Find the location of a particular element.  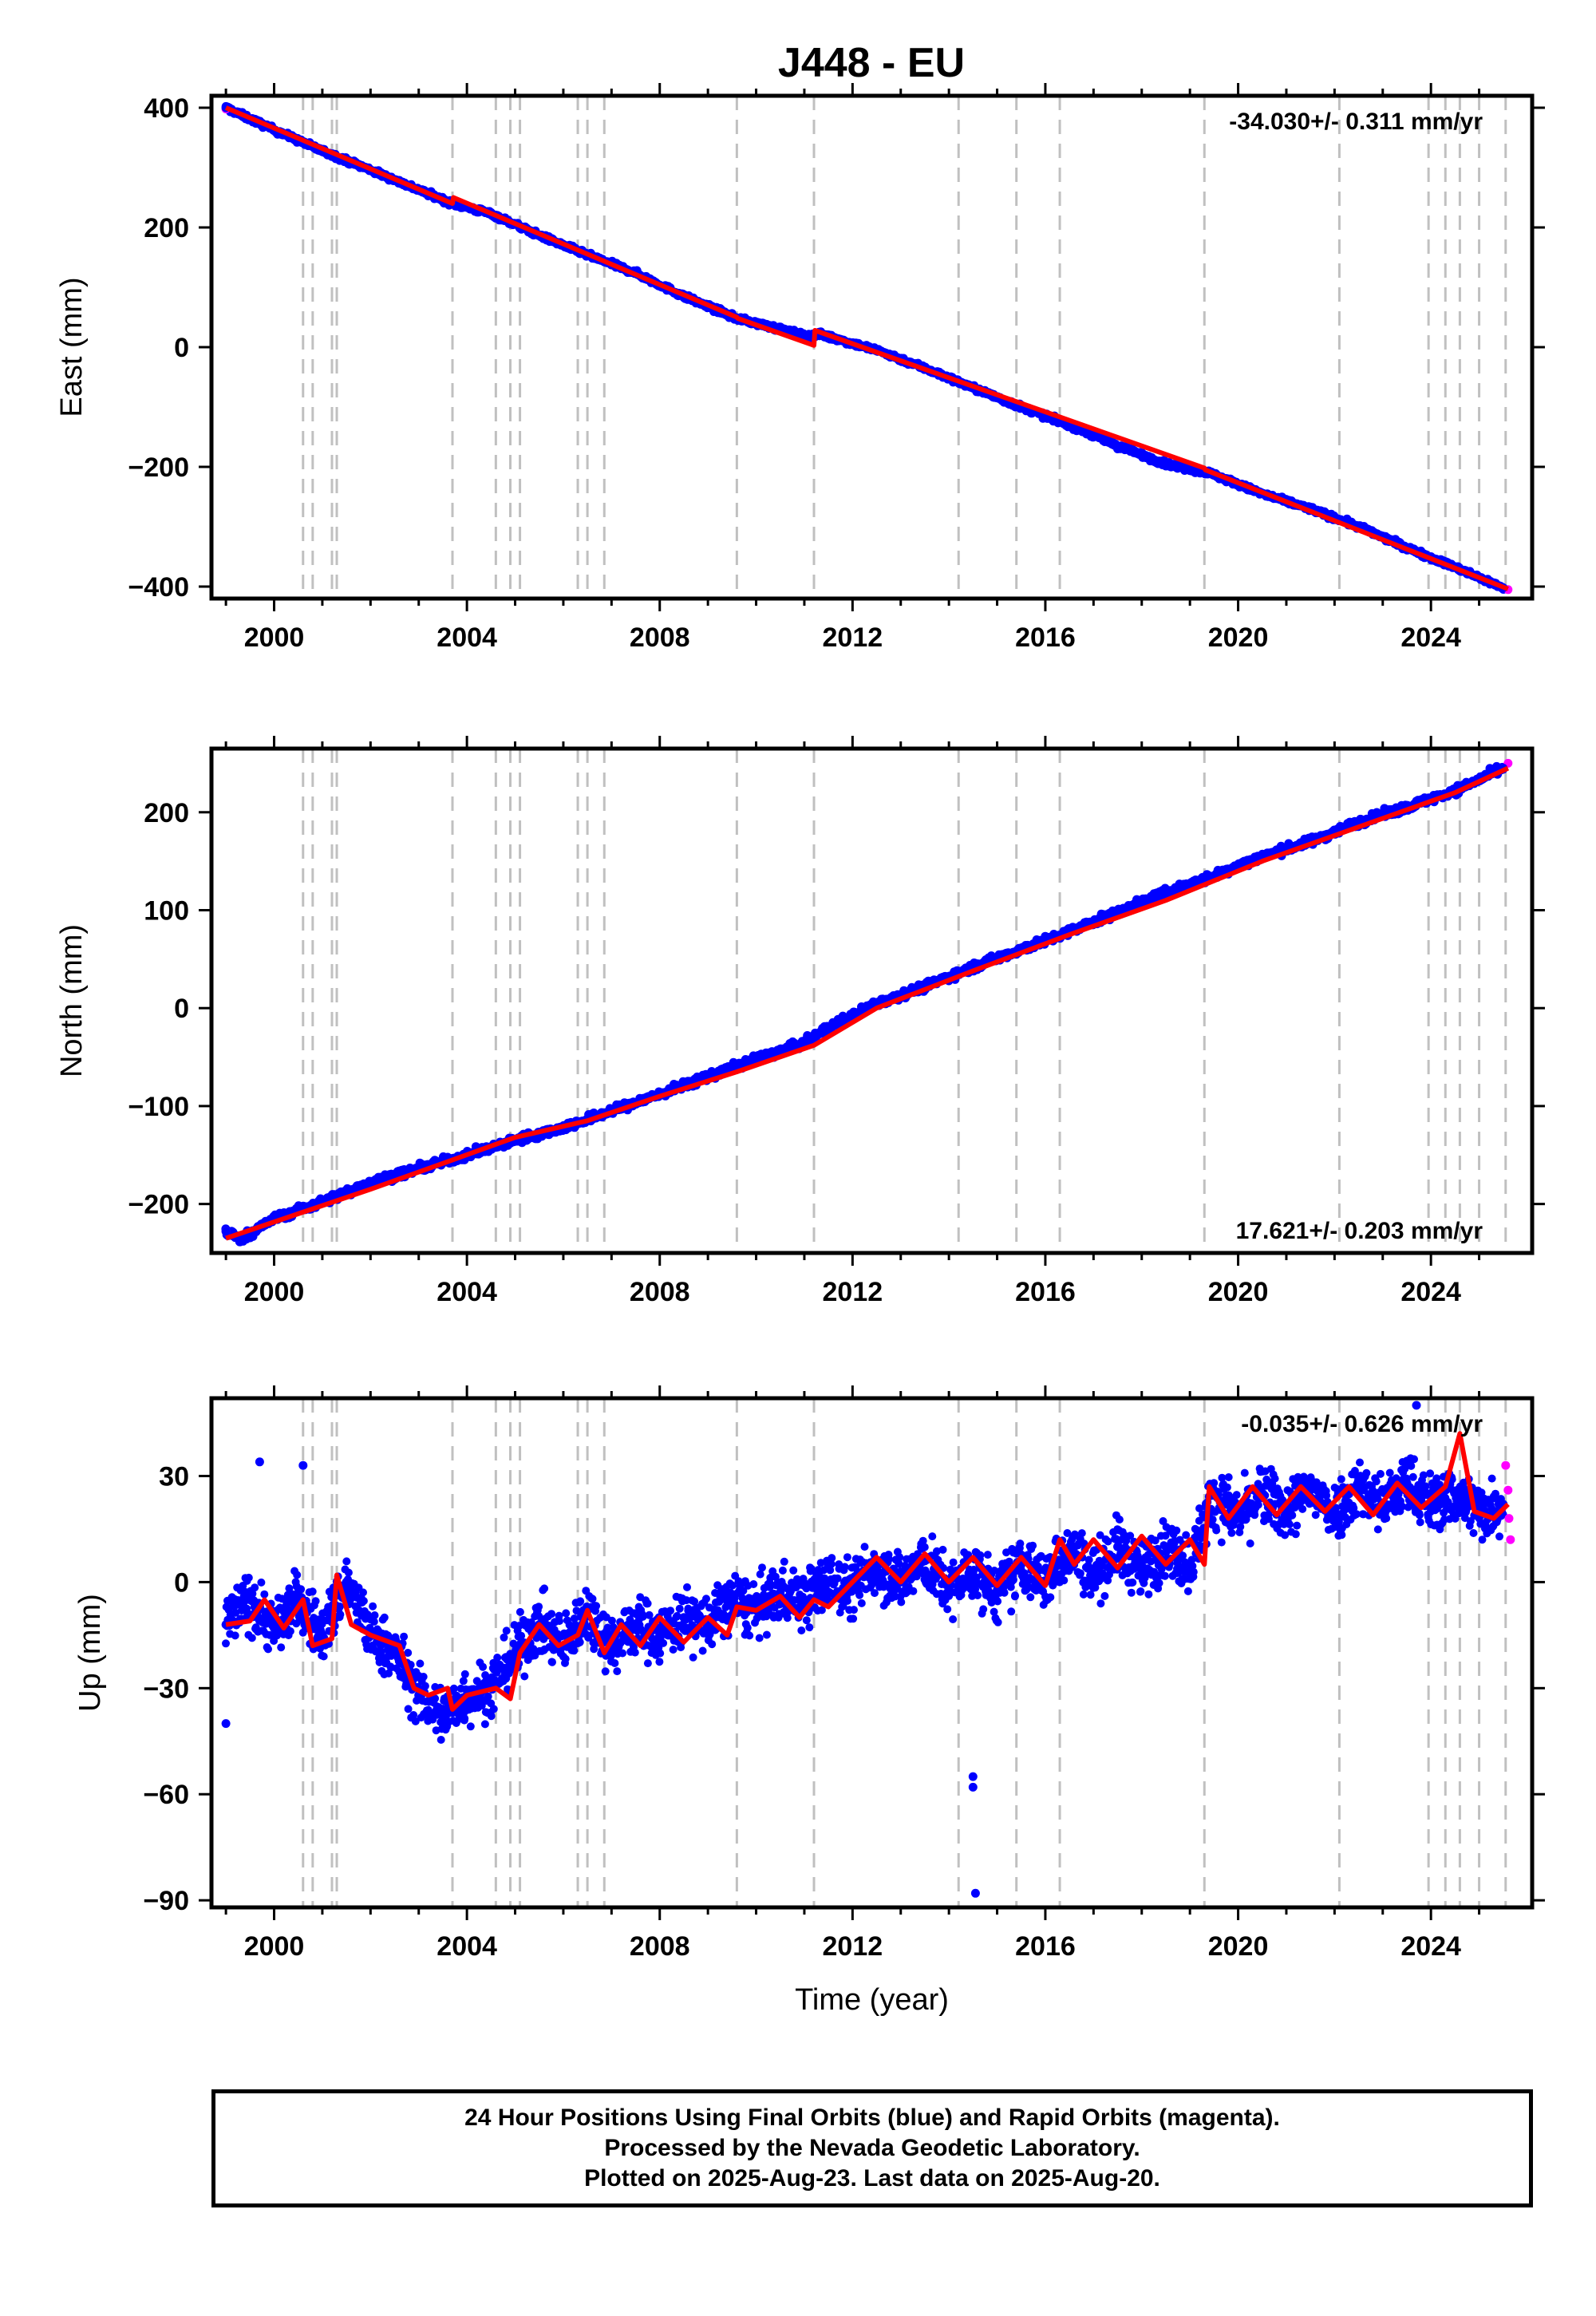

y-axis-label: North (mm) is located at coordinates (72, 1001).